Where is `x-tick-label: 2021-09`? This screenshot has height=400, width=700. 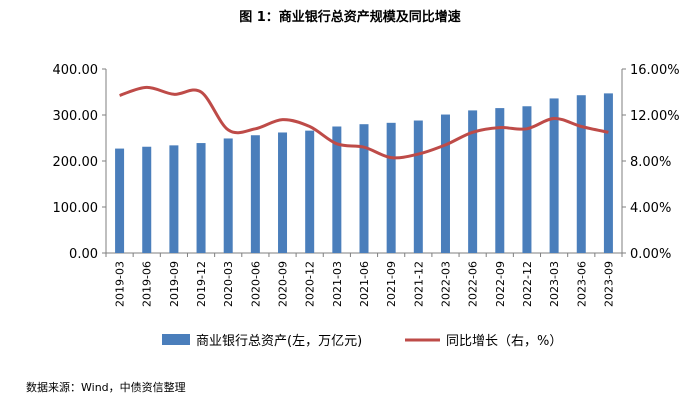 x-tick-label: 2021-09 is located at coordinates (391, 284).